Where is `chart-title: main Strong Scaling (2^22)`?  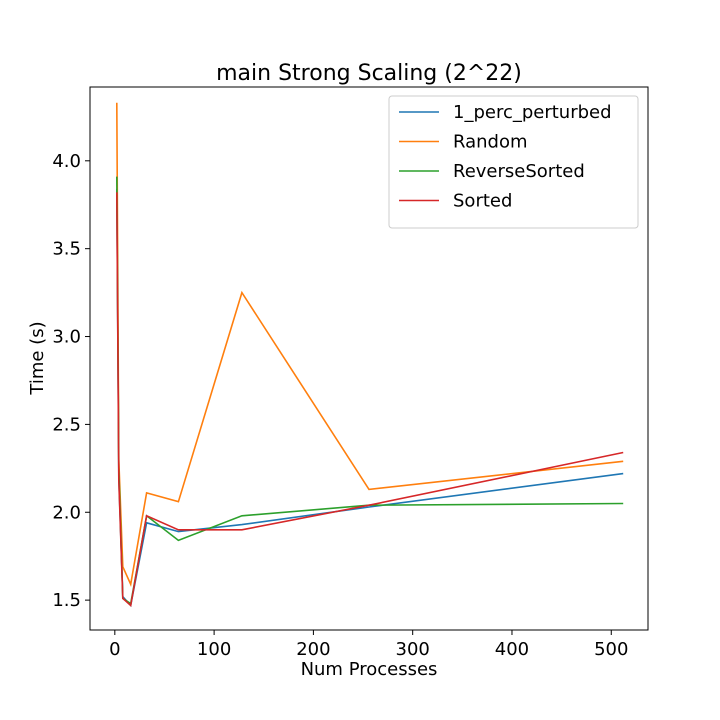
chart-title: main Strong Scaling (2^22) is located at coordinates (369, 73).